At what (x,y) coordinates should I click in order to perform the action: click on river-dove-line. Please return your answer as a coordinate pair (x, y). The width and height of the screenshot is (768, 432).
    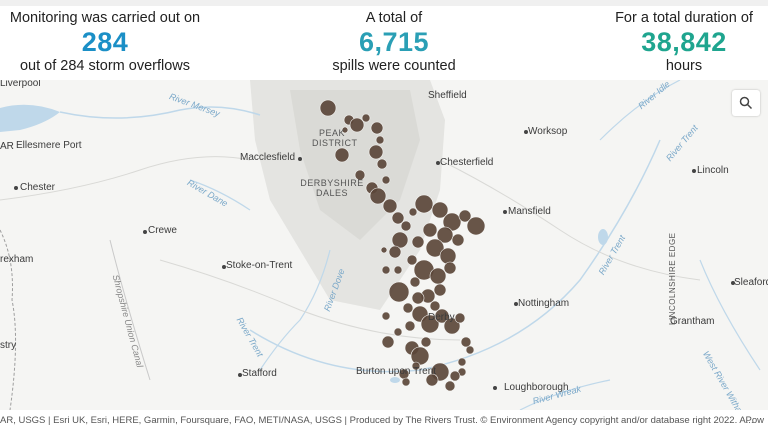
    Looking at the image, I should click on (295, 310).